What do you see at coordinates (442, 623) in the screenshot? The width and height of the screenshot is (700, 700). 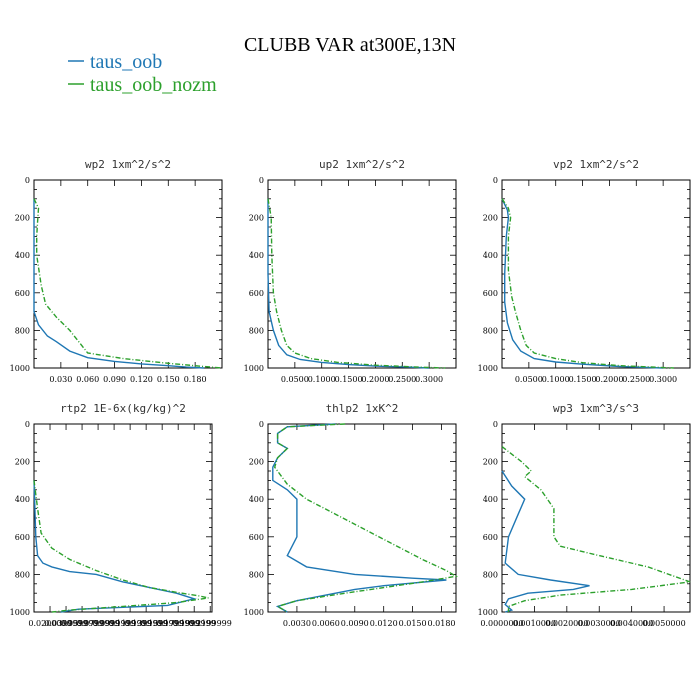 I see `x-tick-label: 0.0180` at bounding box center [442, 623].